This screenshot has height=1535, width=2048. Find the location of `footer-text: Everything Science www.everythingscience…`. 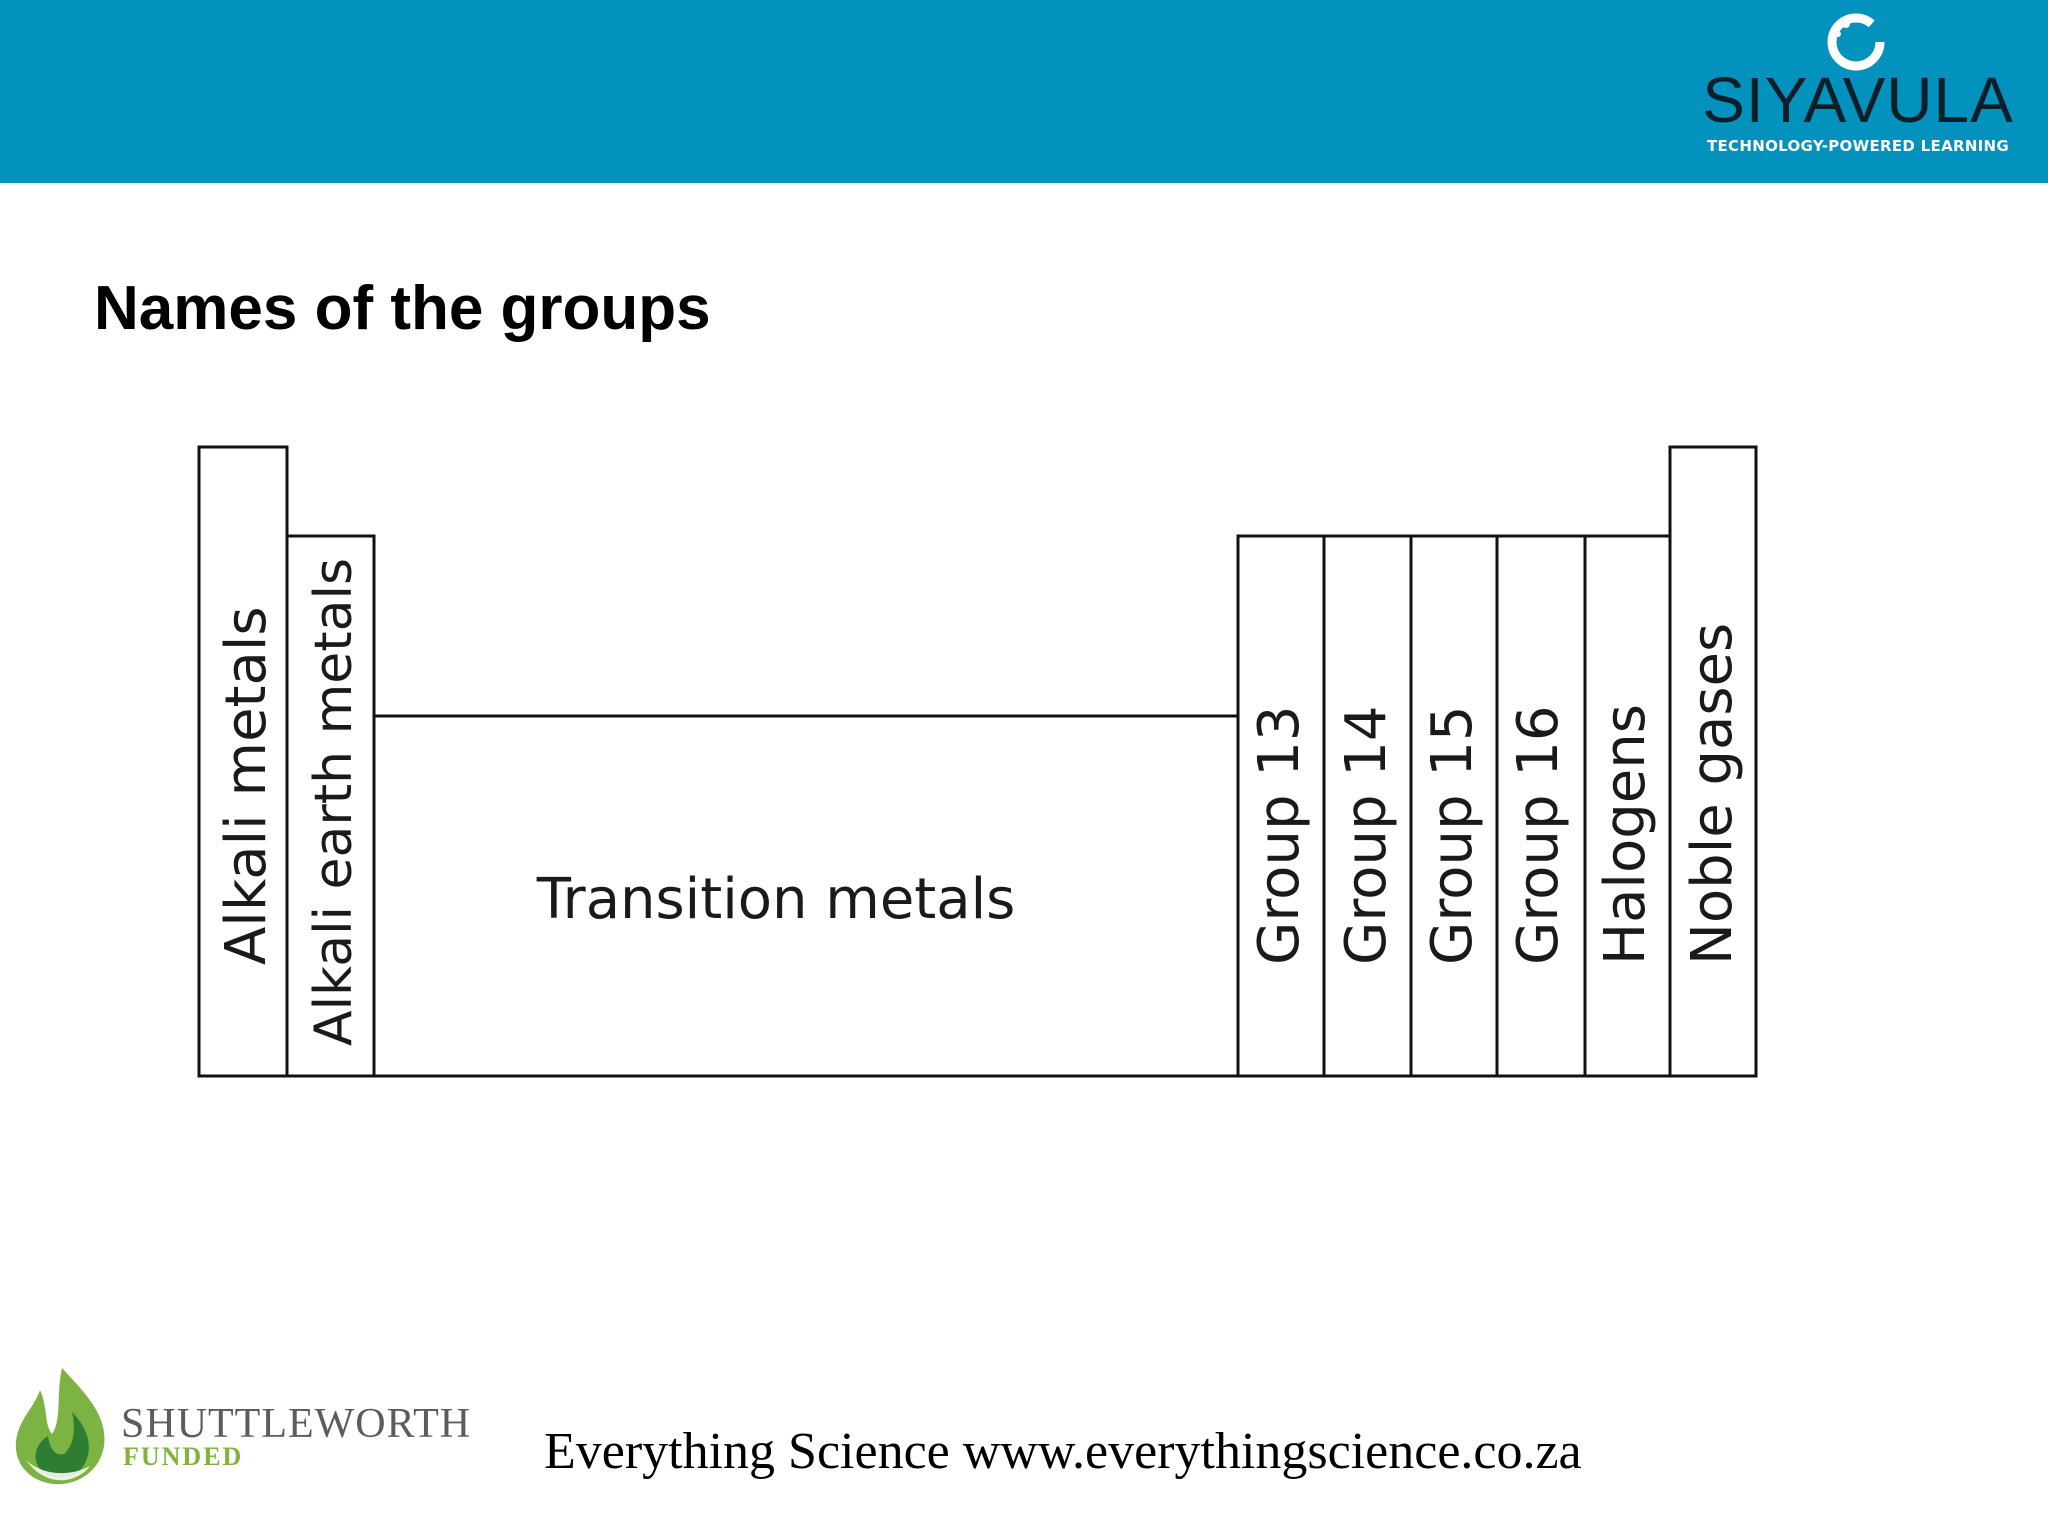

footer-text: Everything Science www.everythingscience… is located at coordinates (1063, 1451).